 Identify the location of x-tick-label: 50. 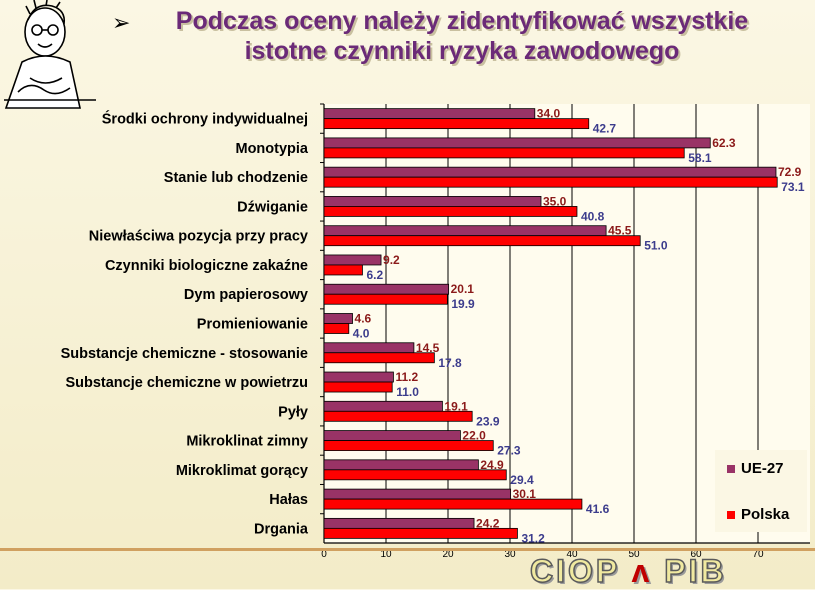
(634, 554).